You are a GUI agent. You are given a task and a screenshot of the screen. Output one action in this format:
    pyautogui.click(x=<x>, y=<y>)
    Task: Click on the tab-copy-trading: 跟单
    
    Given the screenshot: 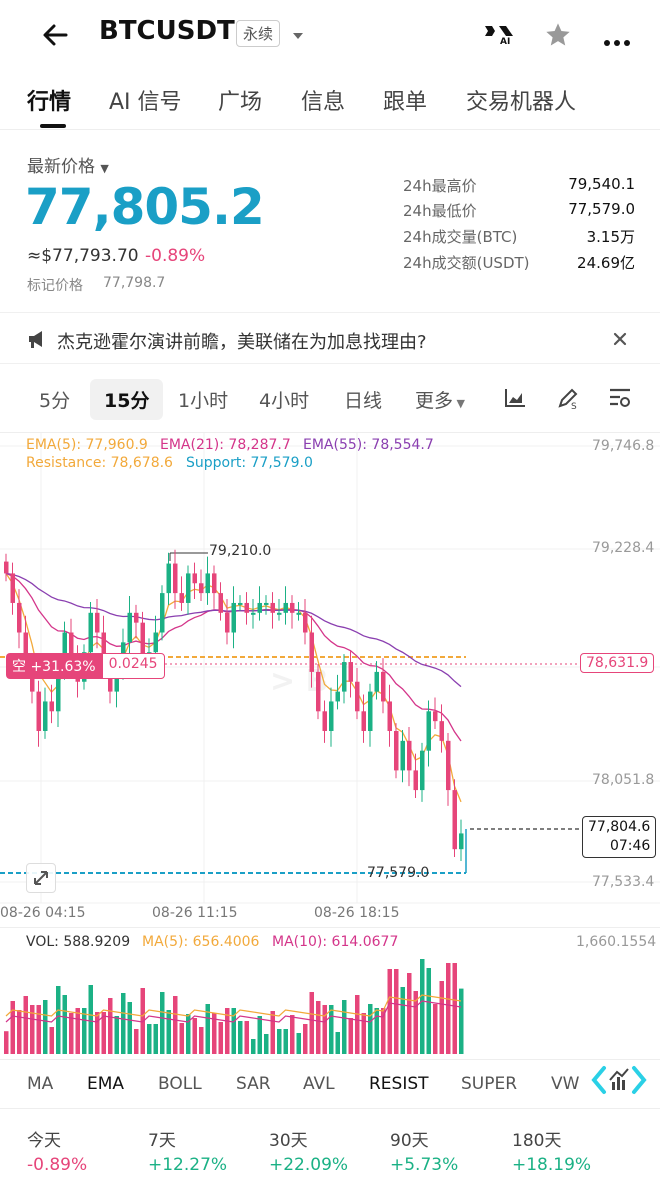 What is the action you would take?
    pyautogui.click(x=405, y=102)
    